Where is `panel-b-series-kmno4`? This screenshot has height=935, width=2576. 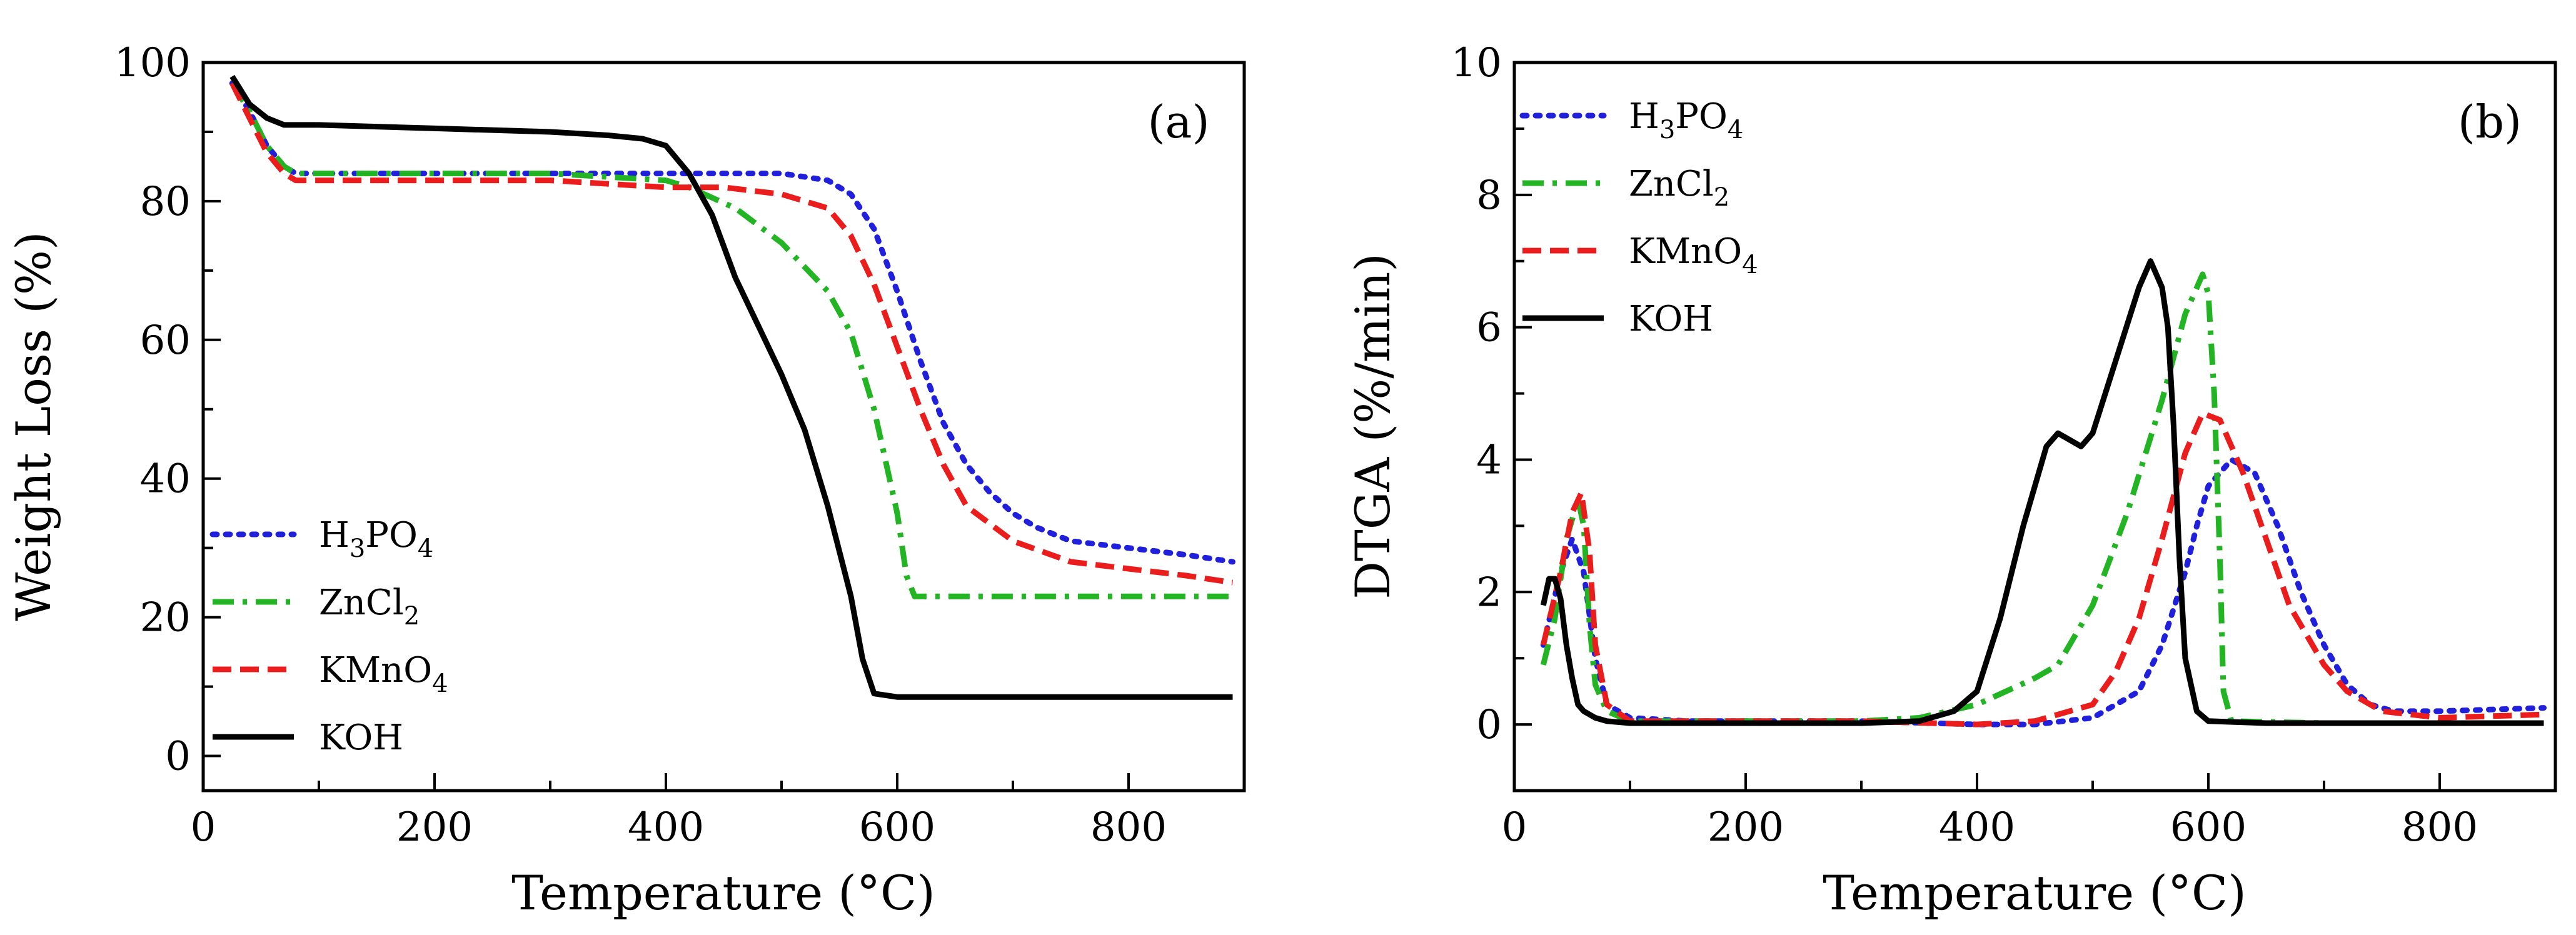 panel-b-series-kmno4 is located at coordinates (2042, 569).